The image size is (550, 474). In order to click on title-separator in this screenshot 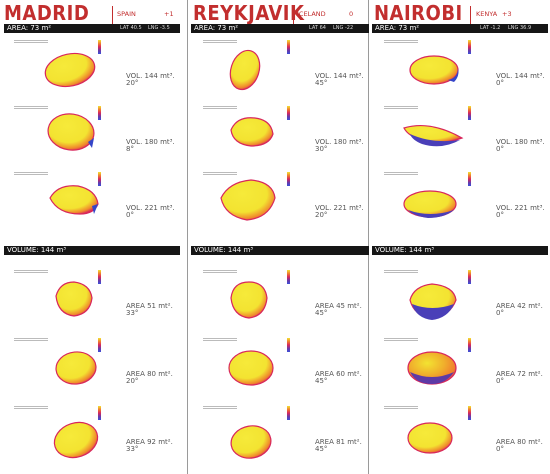, I will do `click(293, 15)`.